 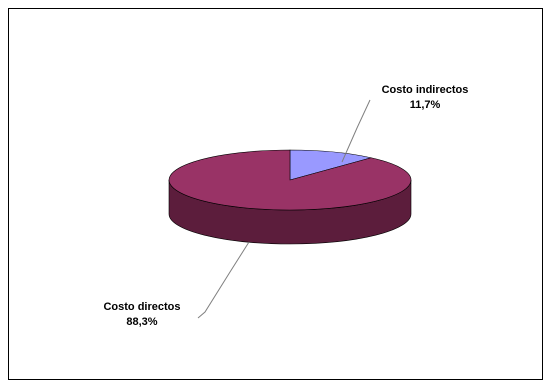 I want to click on pie-slice-directos, so click(x=290, y=180).